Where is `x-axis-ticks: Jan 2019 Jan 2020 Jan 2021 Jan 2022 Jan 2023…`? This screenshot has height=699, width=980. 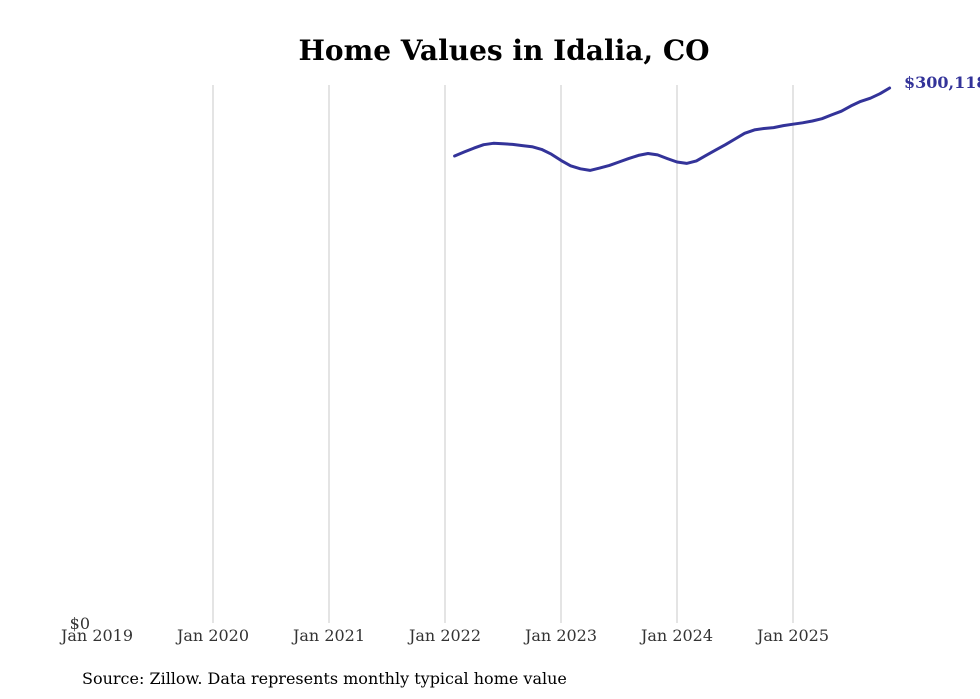 x-axis-ticks: Jan 2019 Jan 2020 Jan 2021 Jan 2022 Jan 2023… is located at coordinates (444, 635).